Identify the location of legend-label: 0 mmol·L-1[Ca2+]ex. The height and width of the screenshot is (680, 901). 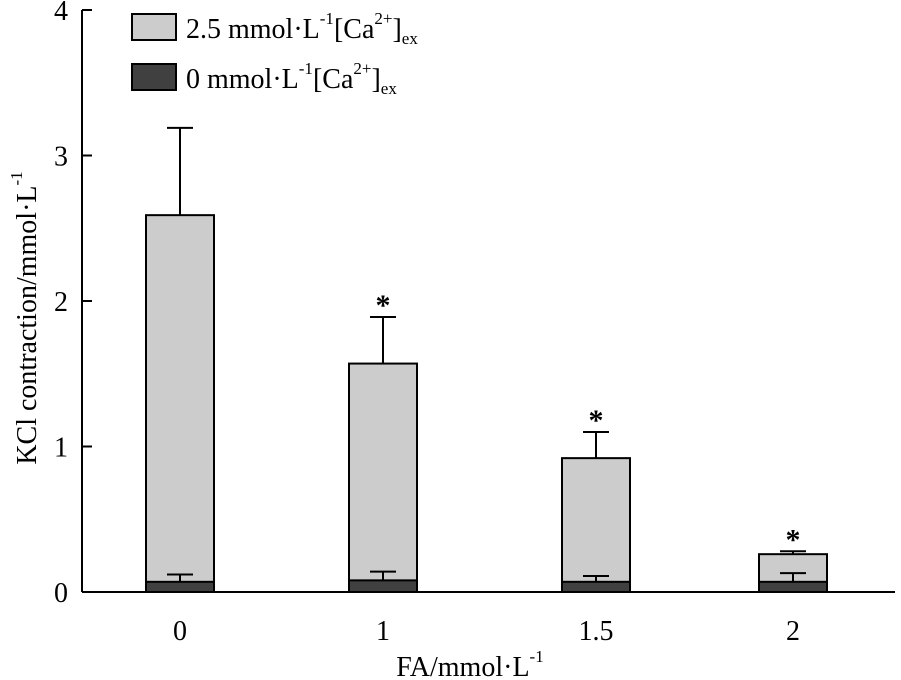
(291, 78).